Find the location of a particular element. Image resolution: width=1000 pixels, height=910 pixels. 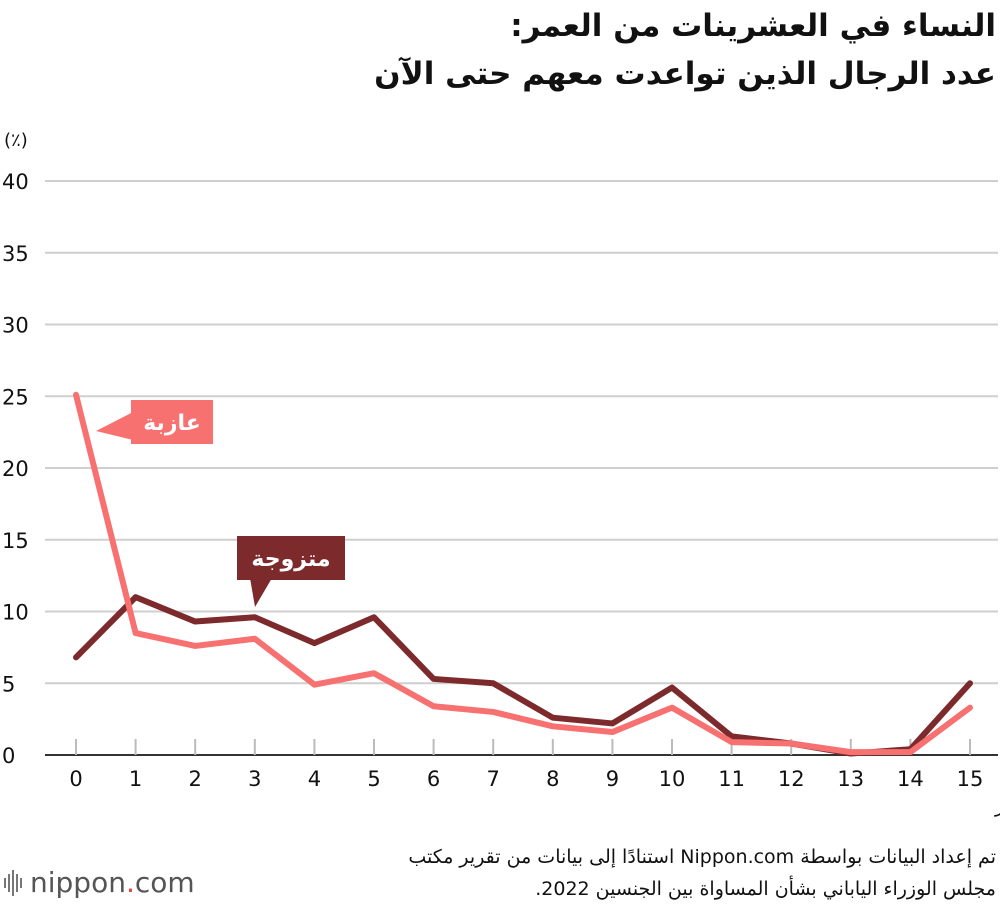

logo-bars-icon is located at coordinates (13, 883).